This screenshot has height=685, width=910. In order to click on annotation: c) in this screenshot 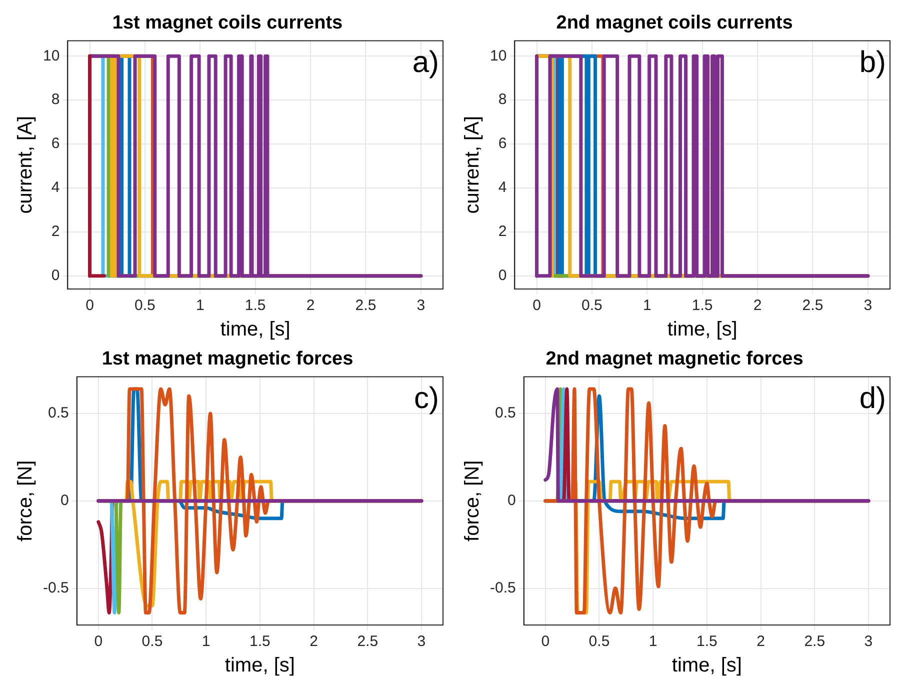, I will do `click(426, 399)`.